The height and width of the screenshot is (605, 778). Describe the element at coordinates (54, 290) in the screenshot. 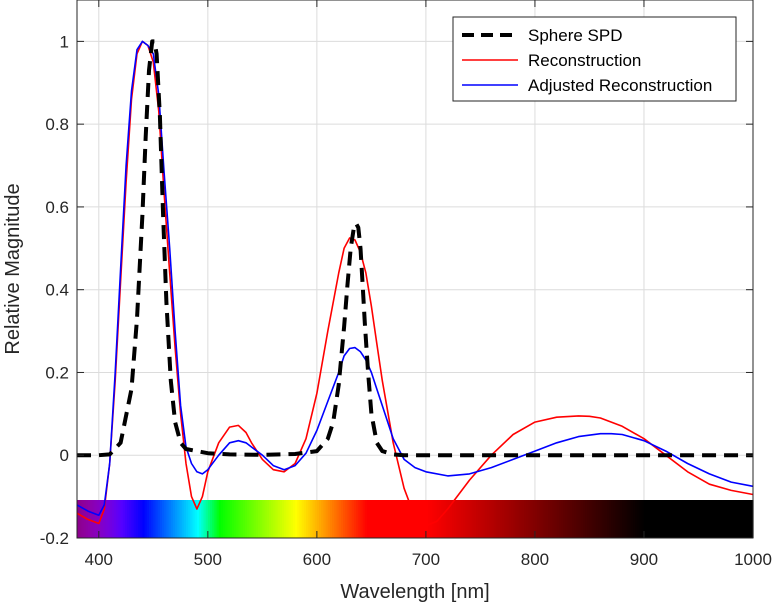

I see `y-tick-labels: -0.2 0 0.2 0.4 0.6 0.8 1` at that location.